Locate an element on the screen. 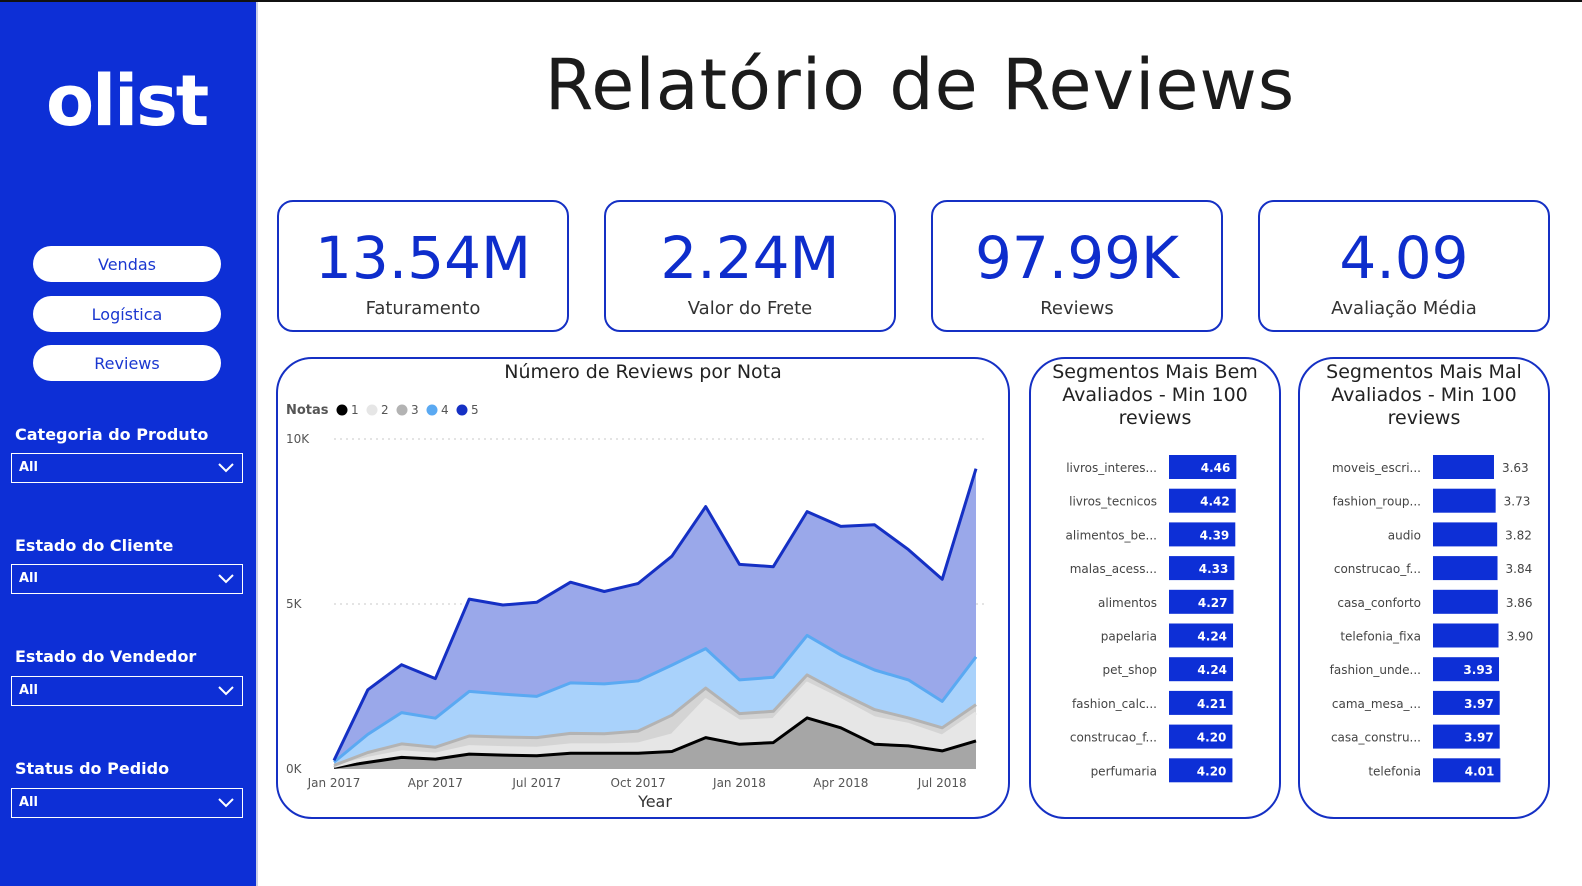 The width and height of the screenshot is (1582, 886). bar-value-label: 3.90 is located at coordinates (1520, 637).